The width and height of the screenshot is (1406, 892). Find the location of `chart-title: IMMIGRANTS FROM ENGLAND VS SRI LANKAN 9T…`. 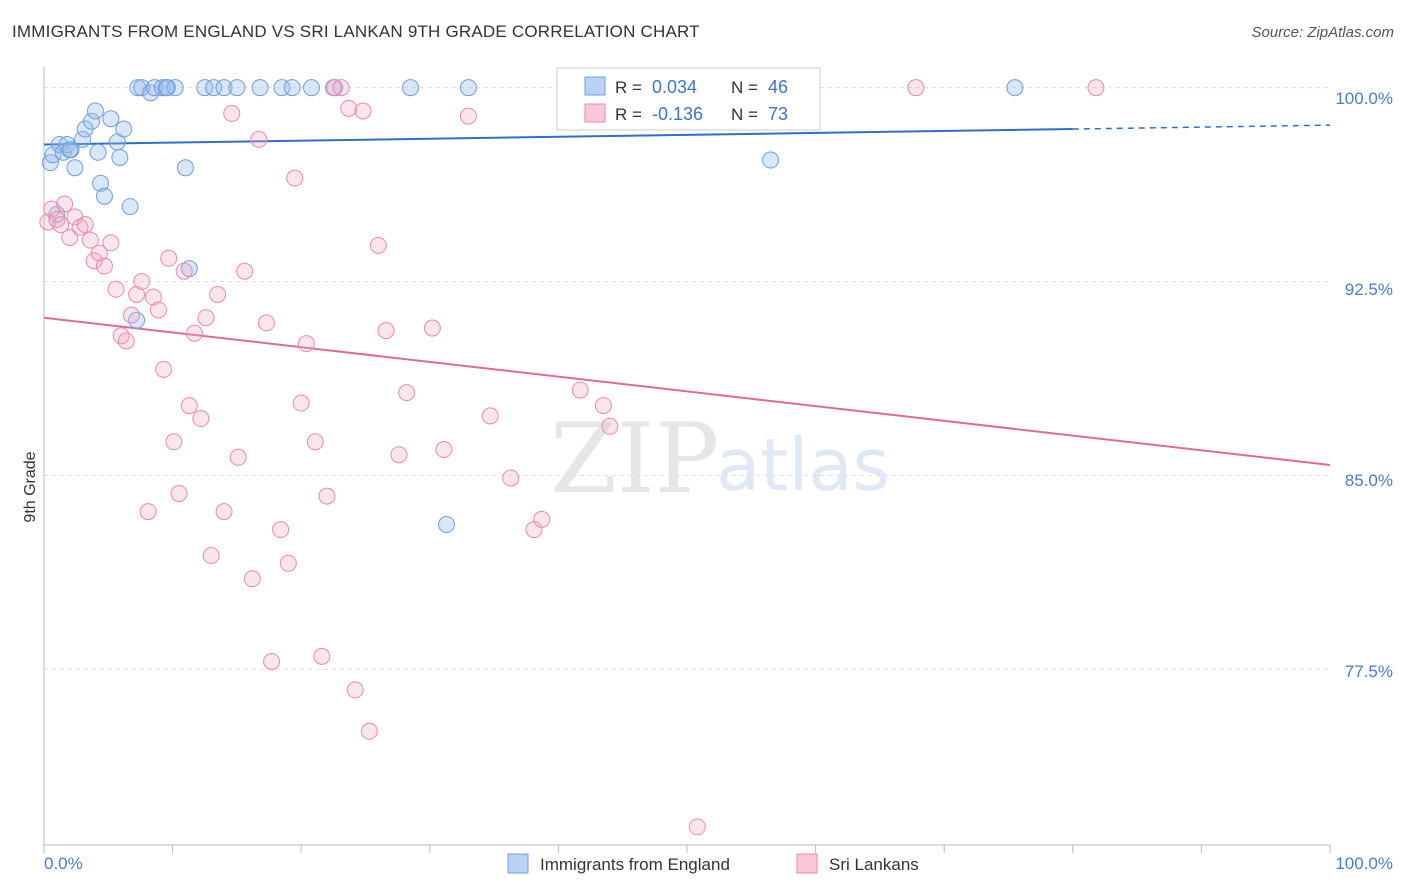

chart-title: IMMIGRANTS FROM ENGLAND VS SRI LANKAN 9T… is located at coordinates (356, 31).